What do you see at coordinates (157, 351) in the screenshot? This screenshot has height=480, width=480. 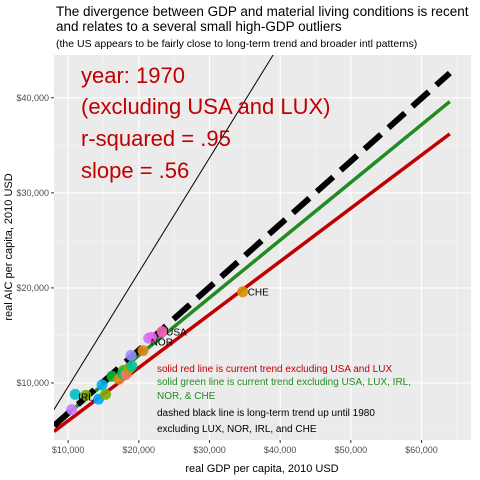 I see `data-points` at bounding box center [157, 351].